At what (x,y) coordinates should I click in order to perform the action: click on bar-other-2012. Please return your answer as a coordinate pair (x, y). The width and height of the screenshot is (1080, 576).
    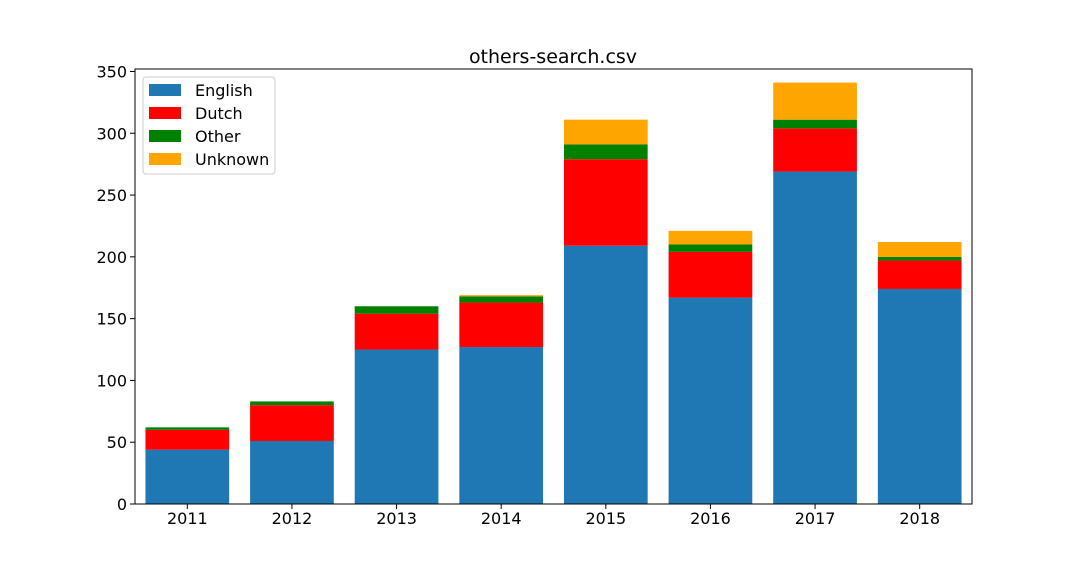
    Looking at the image, I should click on (292, 403).